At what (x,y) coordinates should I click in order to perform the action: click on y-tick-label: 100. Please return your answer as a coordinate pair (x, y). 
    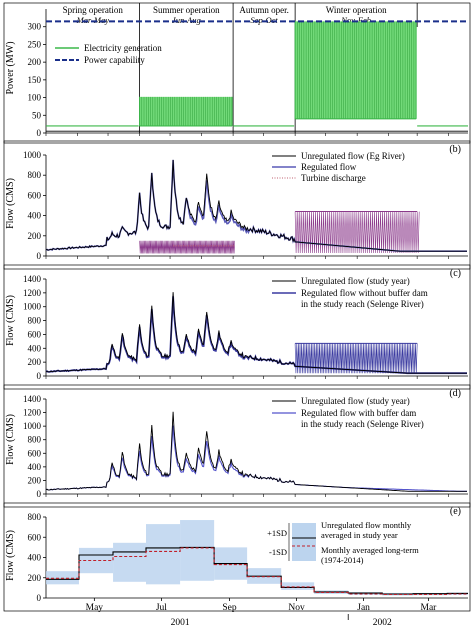
    Looking at the image, I should click on (35, 98).